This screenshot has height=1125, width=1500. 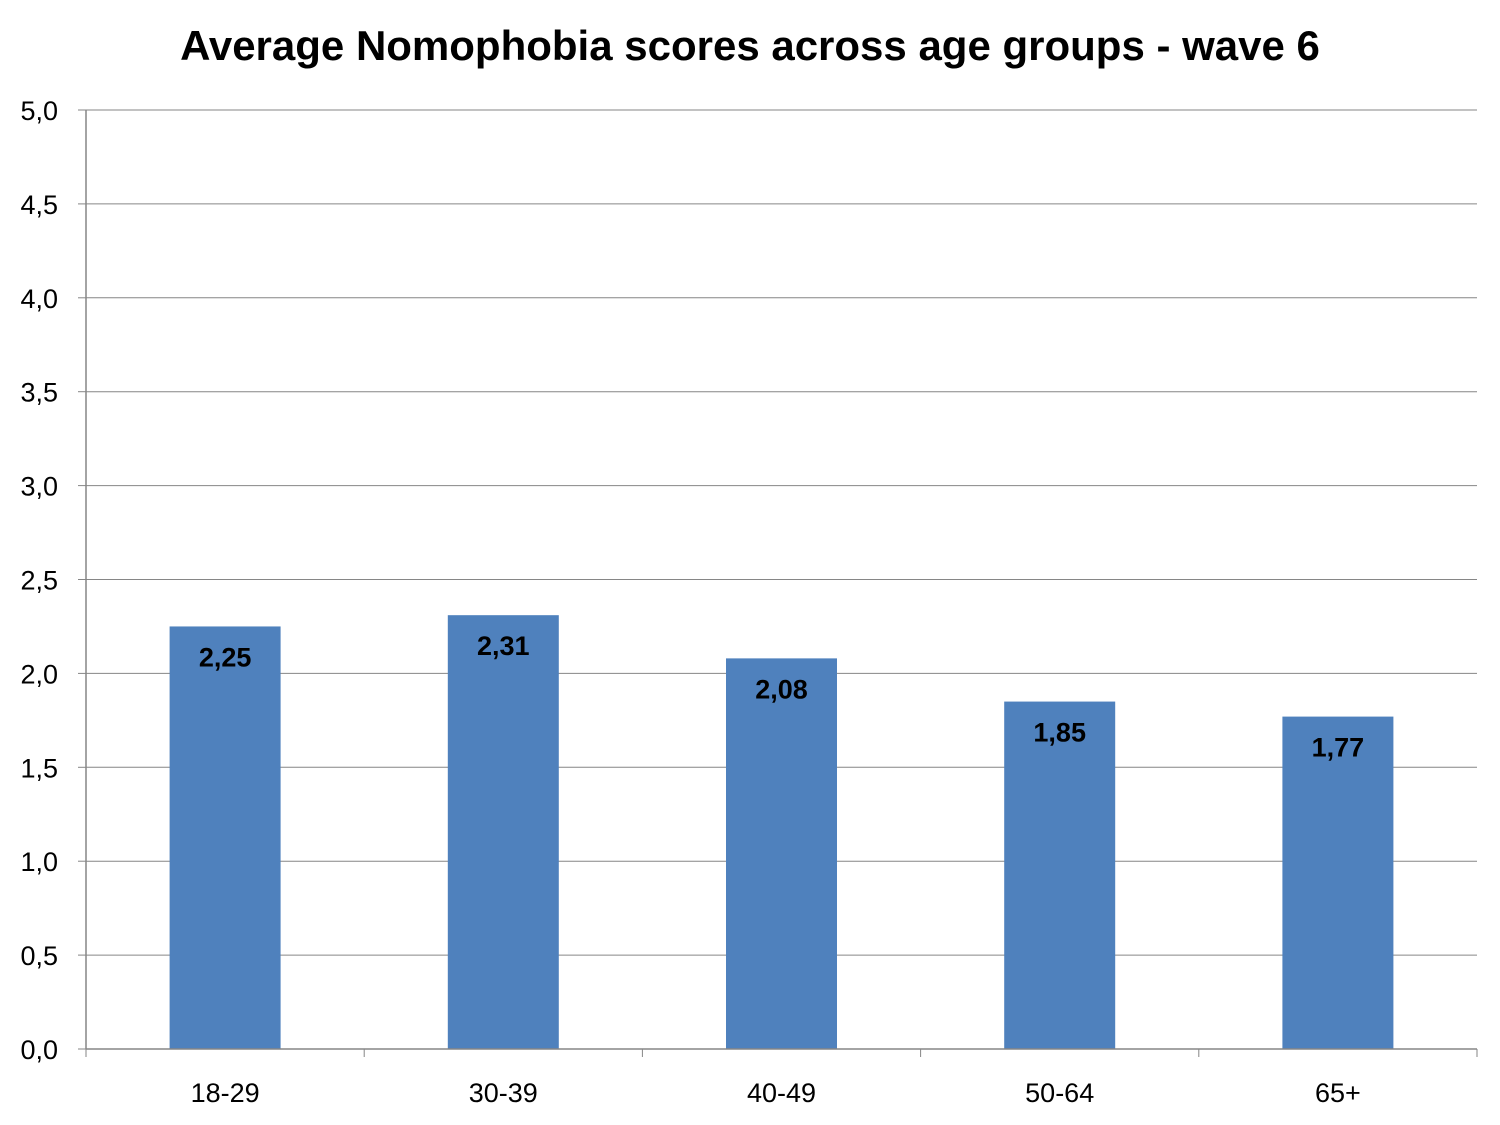 I want to click on data-labels: 2,25 2,31 2,08 1,85 1,77, so click(x=781, y=696).